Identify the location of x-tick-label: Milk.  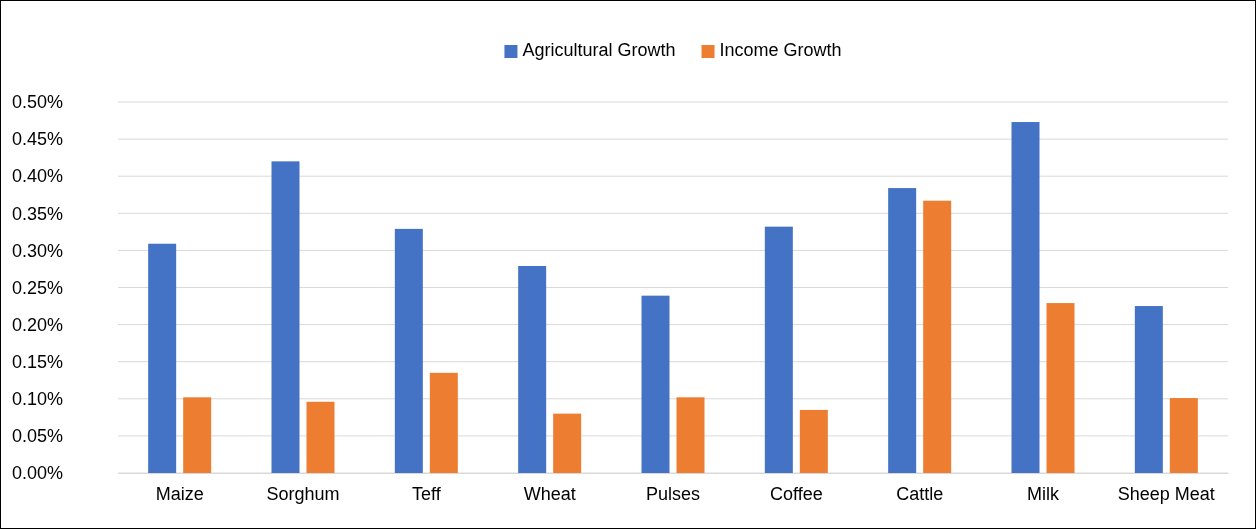
(1043, 493).